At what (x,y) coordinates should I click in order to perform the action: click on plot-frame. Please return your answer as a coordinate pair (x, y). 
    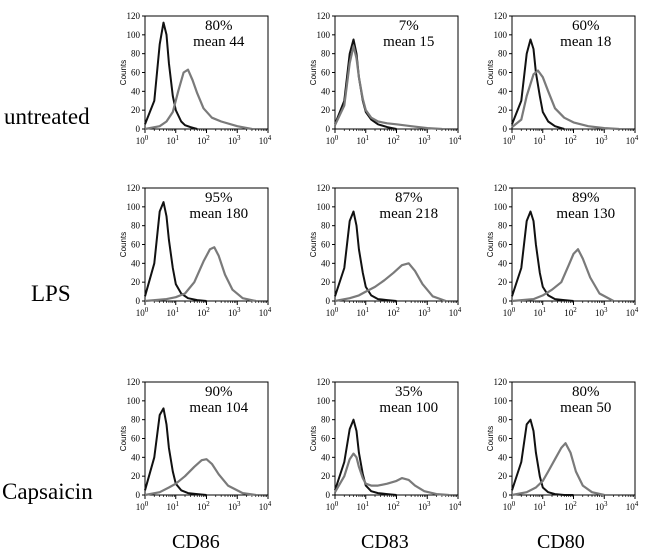
    Looking at the image, I should click on (396, 72).